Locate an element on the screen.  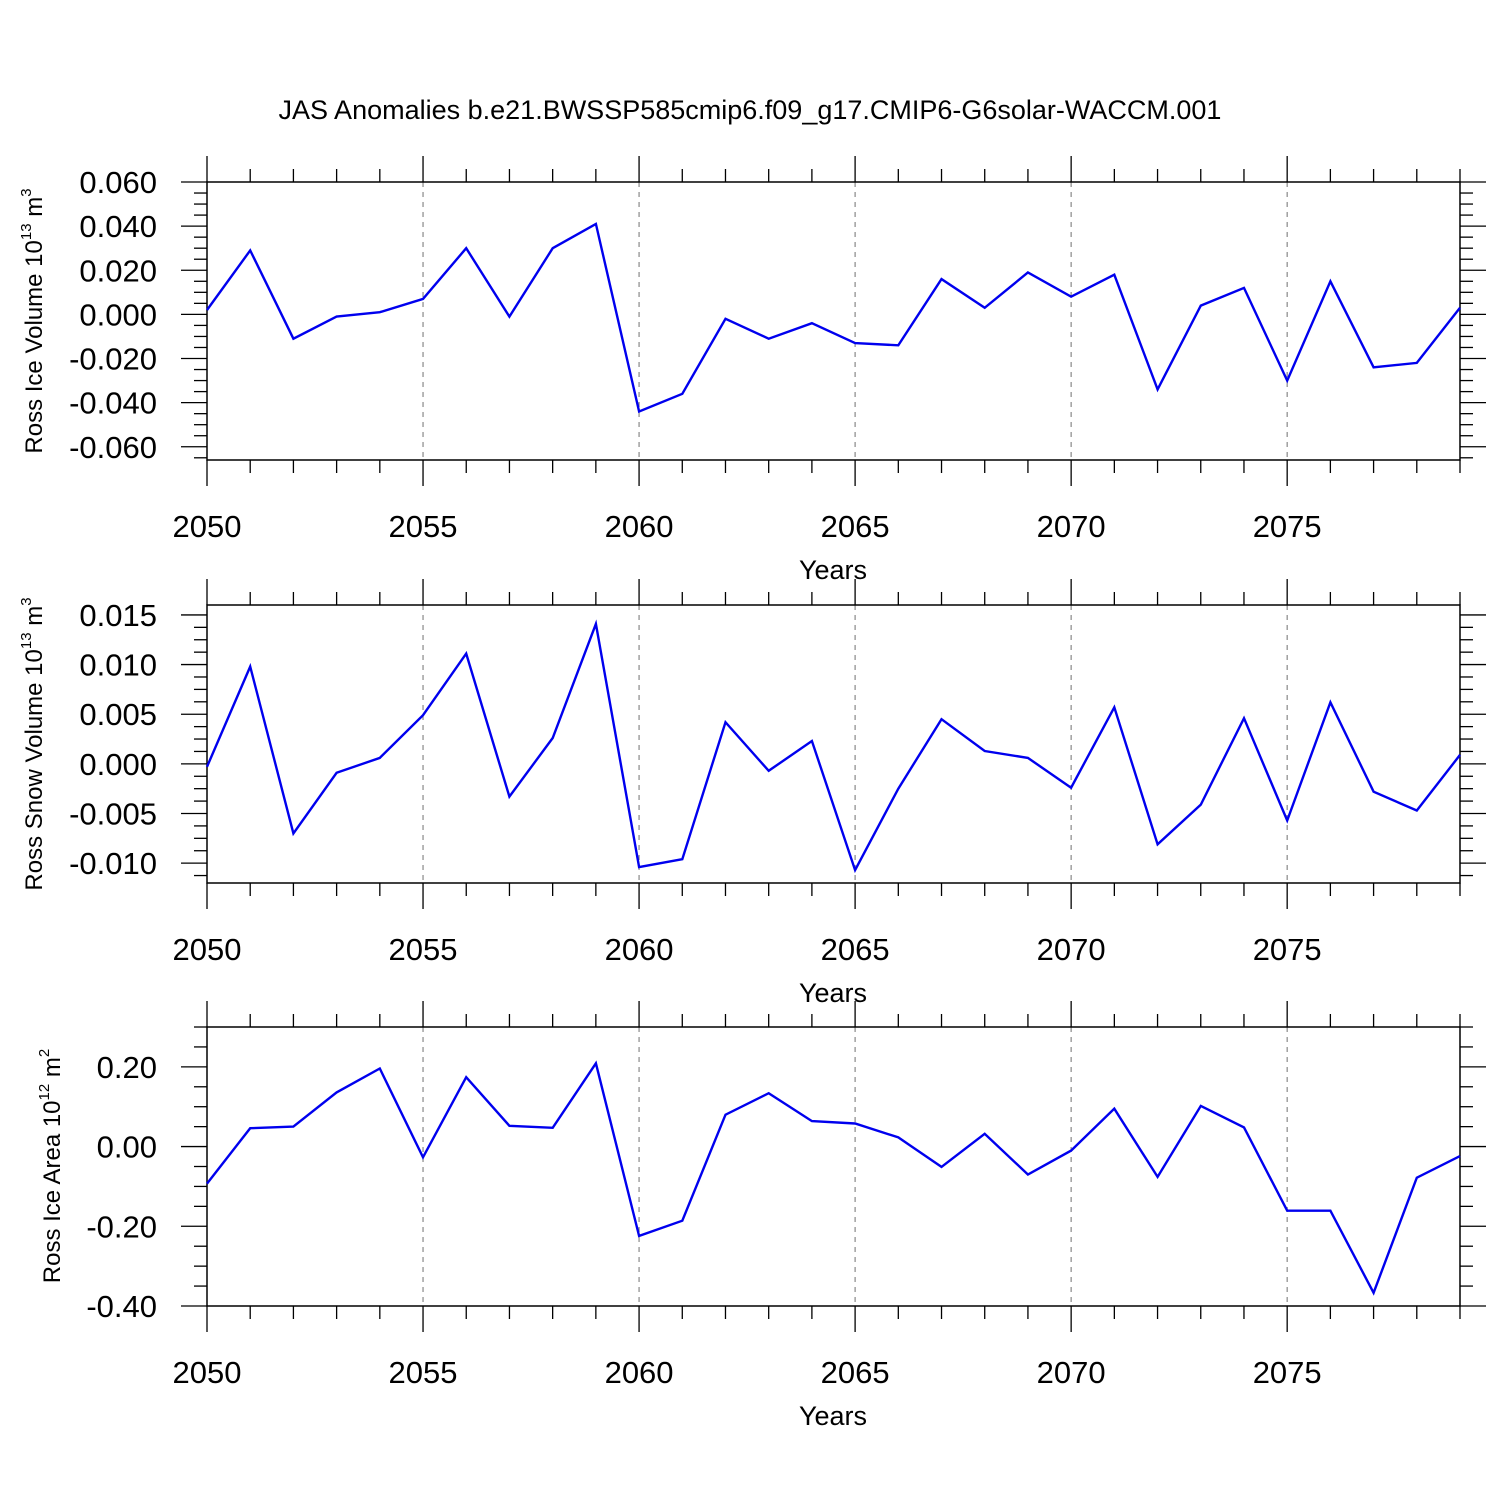
y-tick-label: 0.005 is located at coordinates (118, 714).